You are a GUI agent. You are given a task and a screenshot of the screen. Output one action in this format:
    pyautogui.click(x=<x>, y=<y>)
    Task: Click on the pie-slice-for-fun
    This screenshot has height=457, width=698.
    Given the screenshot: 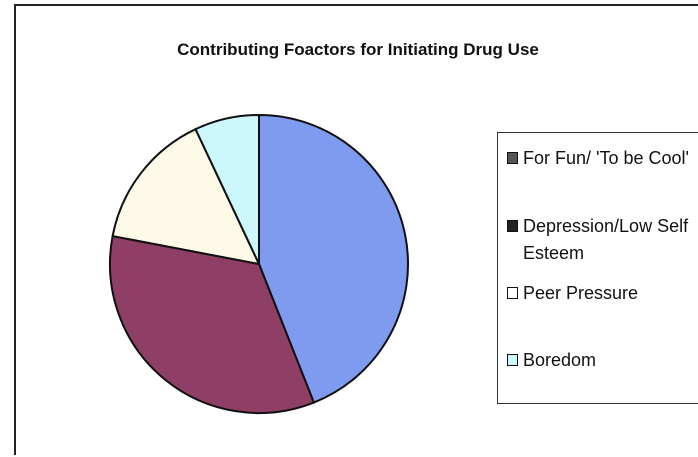 What is the action you would take?
    pyautogui.click(x=333, y=258)
    